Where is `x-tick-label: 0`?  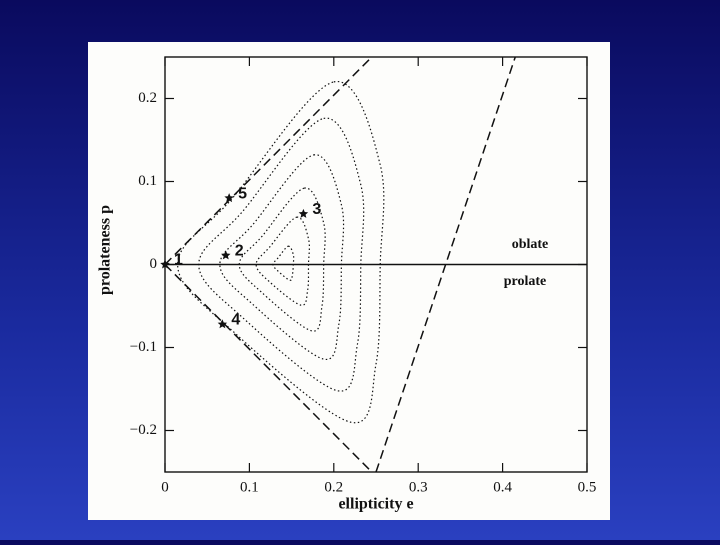 x-tick-label: 0 is located at coordinates (165, 487).